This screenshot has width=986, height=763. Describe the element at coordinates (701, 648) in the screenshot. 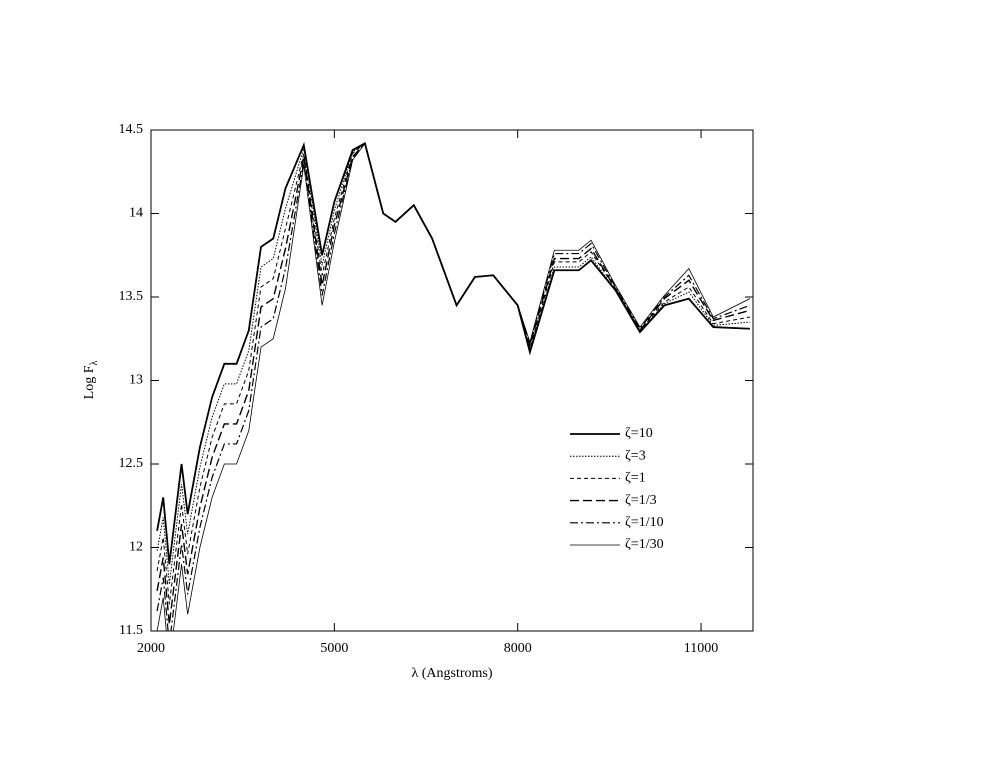

I see `x-tick-label: 11000` at that location.